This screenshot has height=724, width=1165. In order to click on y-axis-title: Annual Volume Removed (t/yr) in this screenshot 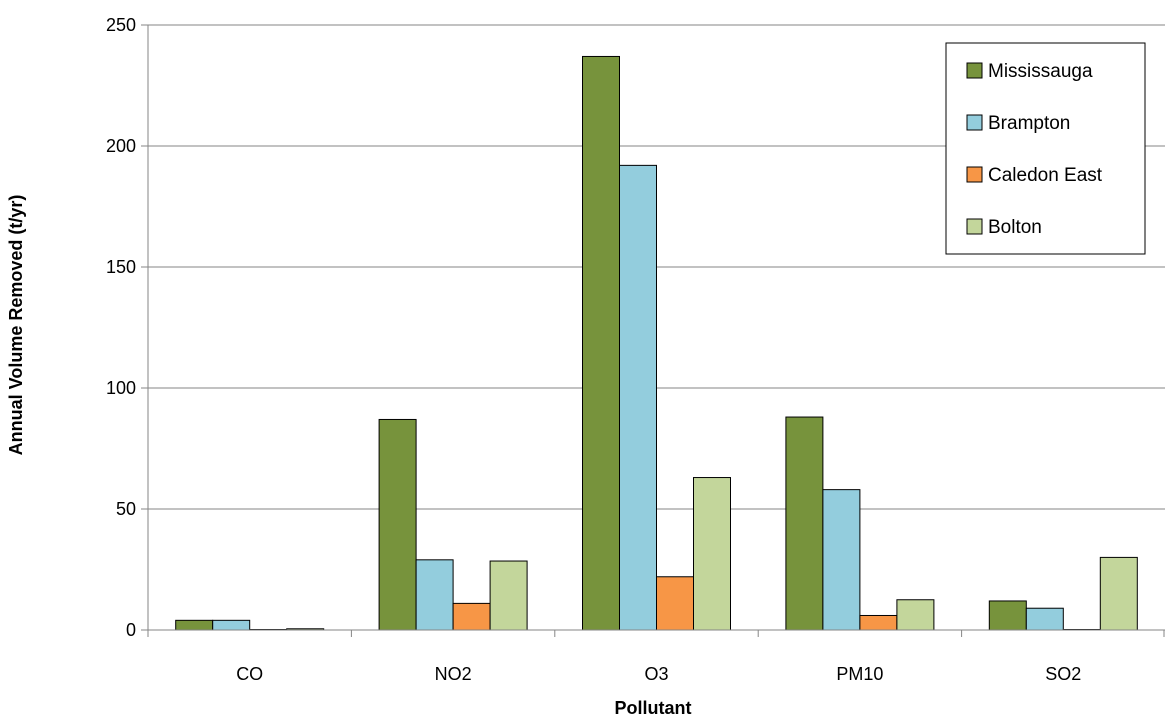, I will do `click(16, 325)`.